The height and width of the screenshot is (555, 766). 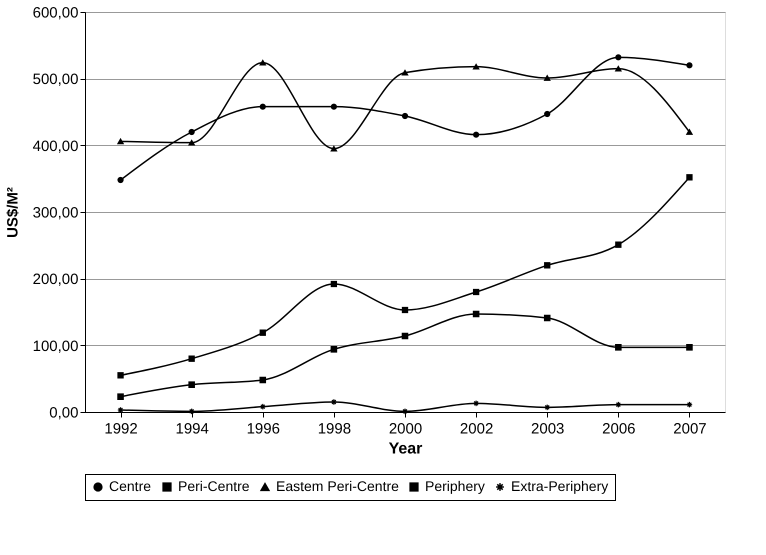 What do you see at coordinates (405, 449) in the screenshot?
I see `x-axis-title: Year` at bounding box center [405, 449].